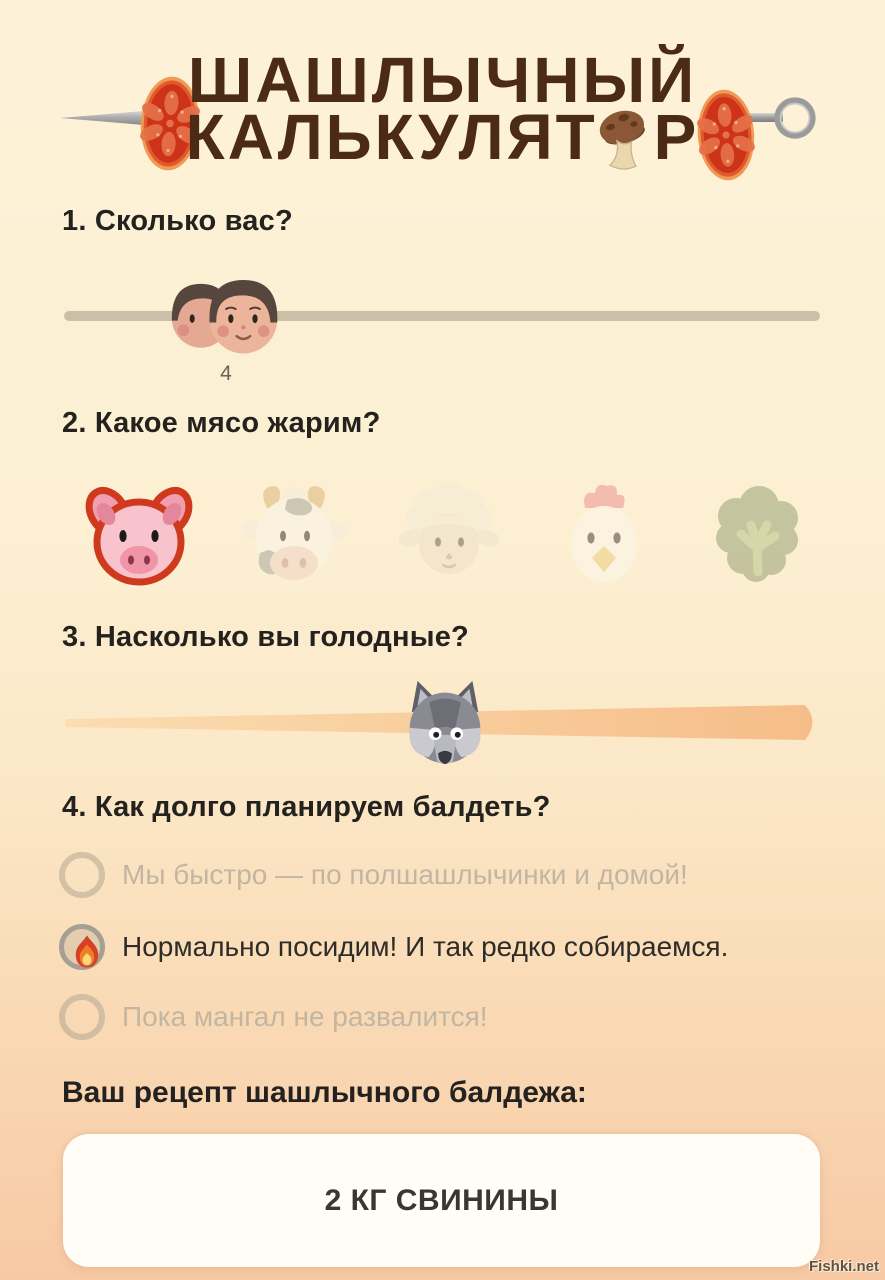 The image size is (885, 1280). What do you see at coordinates (295, 536) in the screenshot?
I see `cow-face-icon` at bounding box center [295, 536].